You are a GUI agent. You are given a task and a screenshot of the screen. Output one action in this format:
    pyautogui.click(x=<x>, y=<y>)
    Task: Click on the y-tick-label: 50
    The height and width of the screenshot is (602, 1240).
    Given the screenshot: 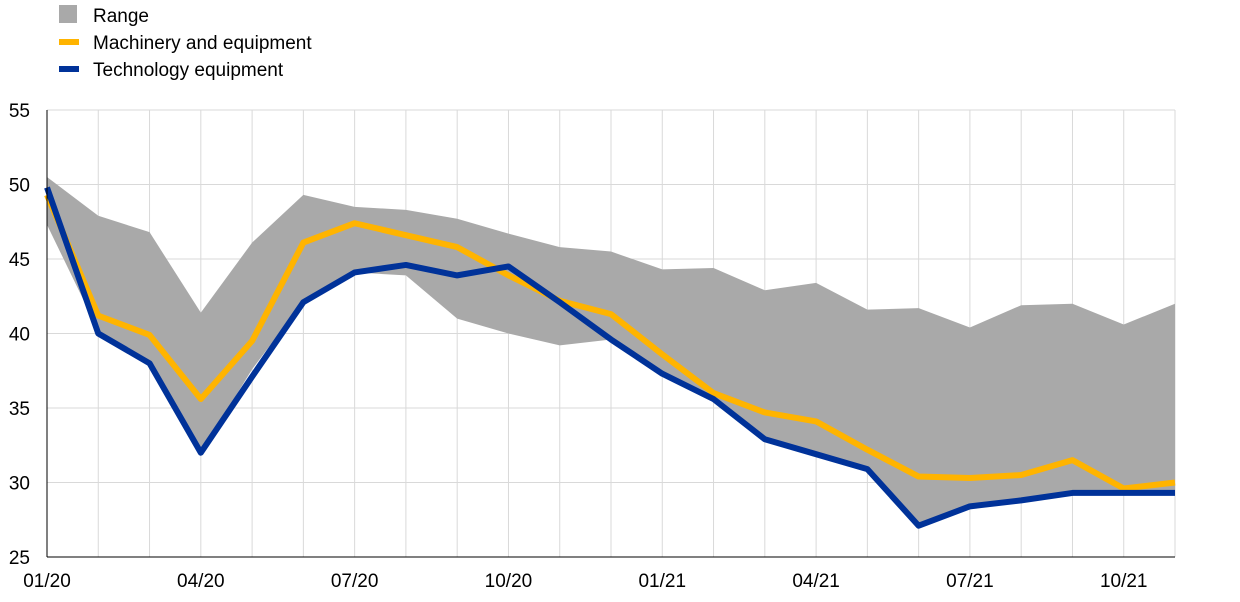 What is the action you would take?
    pyautogui.click(x=19, y=186)
    